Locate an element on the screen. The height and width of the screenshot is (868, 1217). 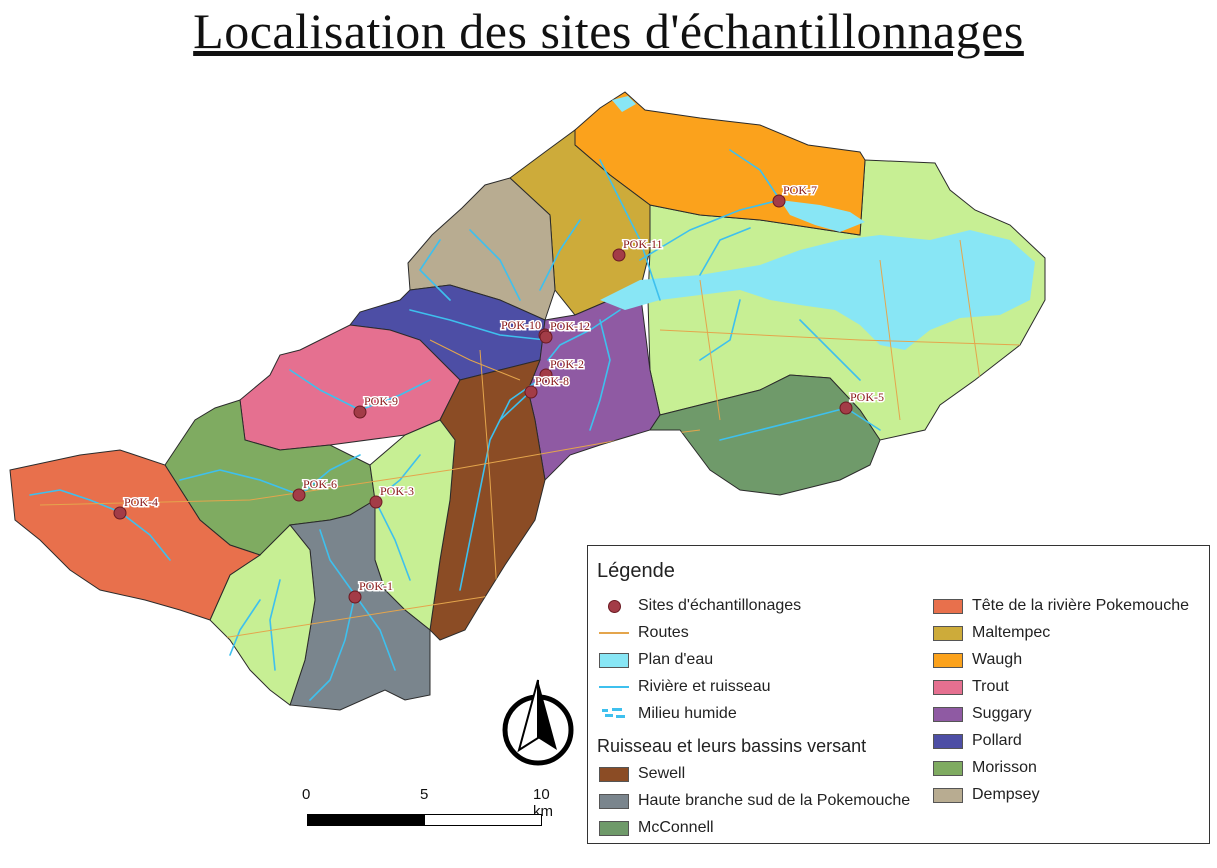
legend-label: Haute branche sud de la Pokemouche is located at coordinates (774, 800).